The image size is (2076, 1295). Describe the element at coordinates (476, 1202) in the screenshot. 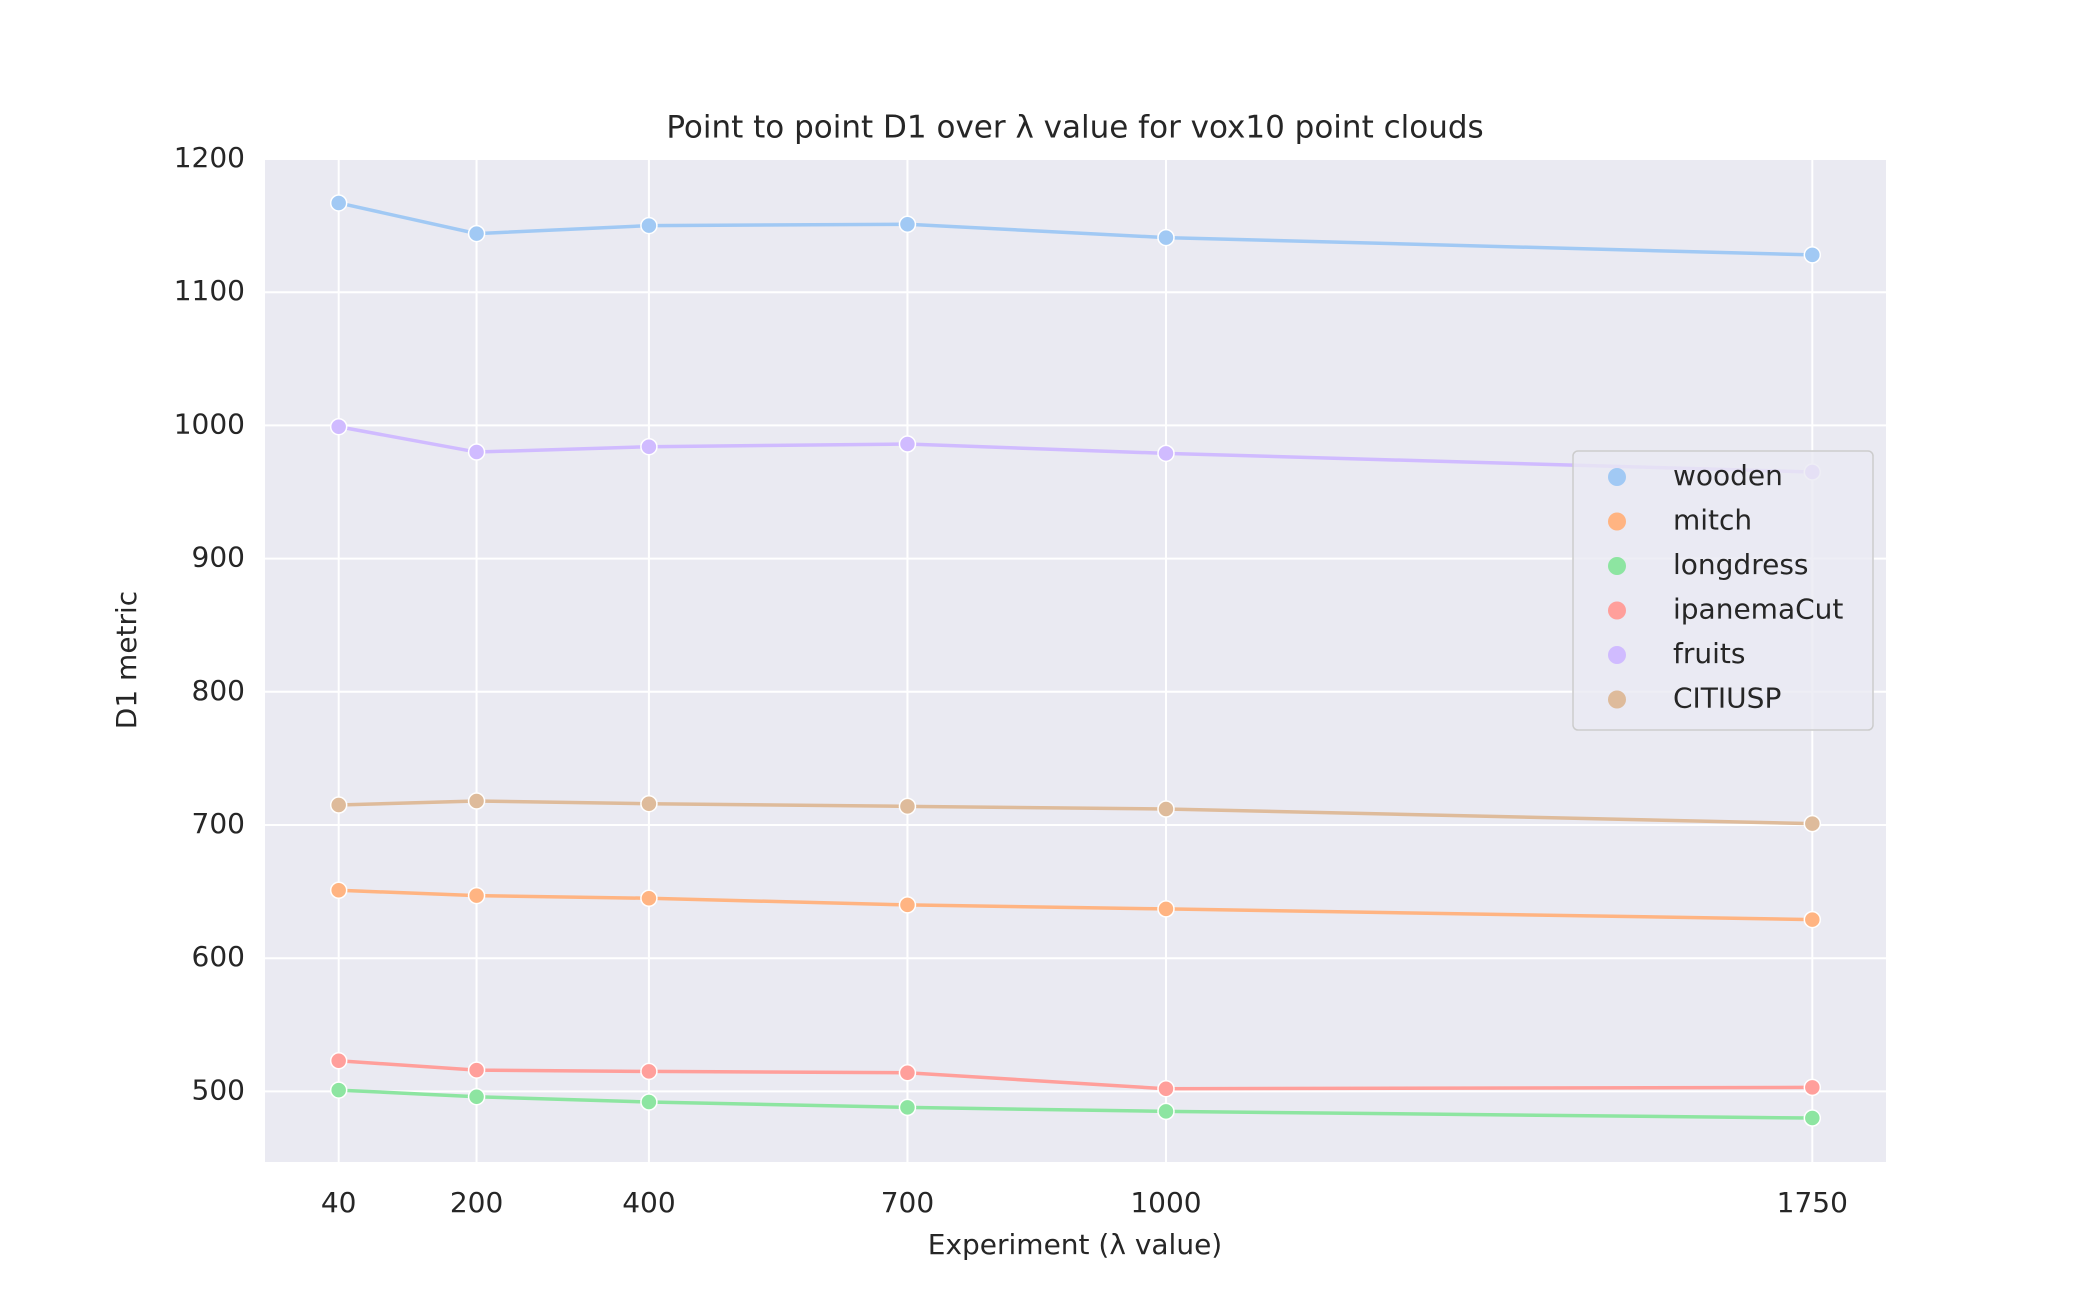

I see `x-tick-label: 200` at that location.